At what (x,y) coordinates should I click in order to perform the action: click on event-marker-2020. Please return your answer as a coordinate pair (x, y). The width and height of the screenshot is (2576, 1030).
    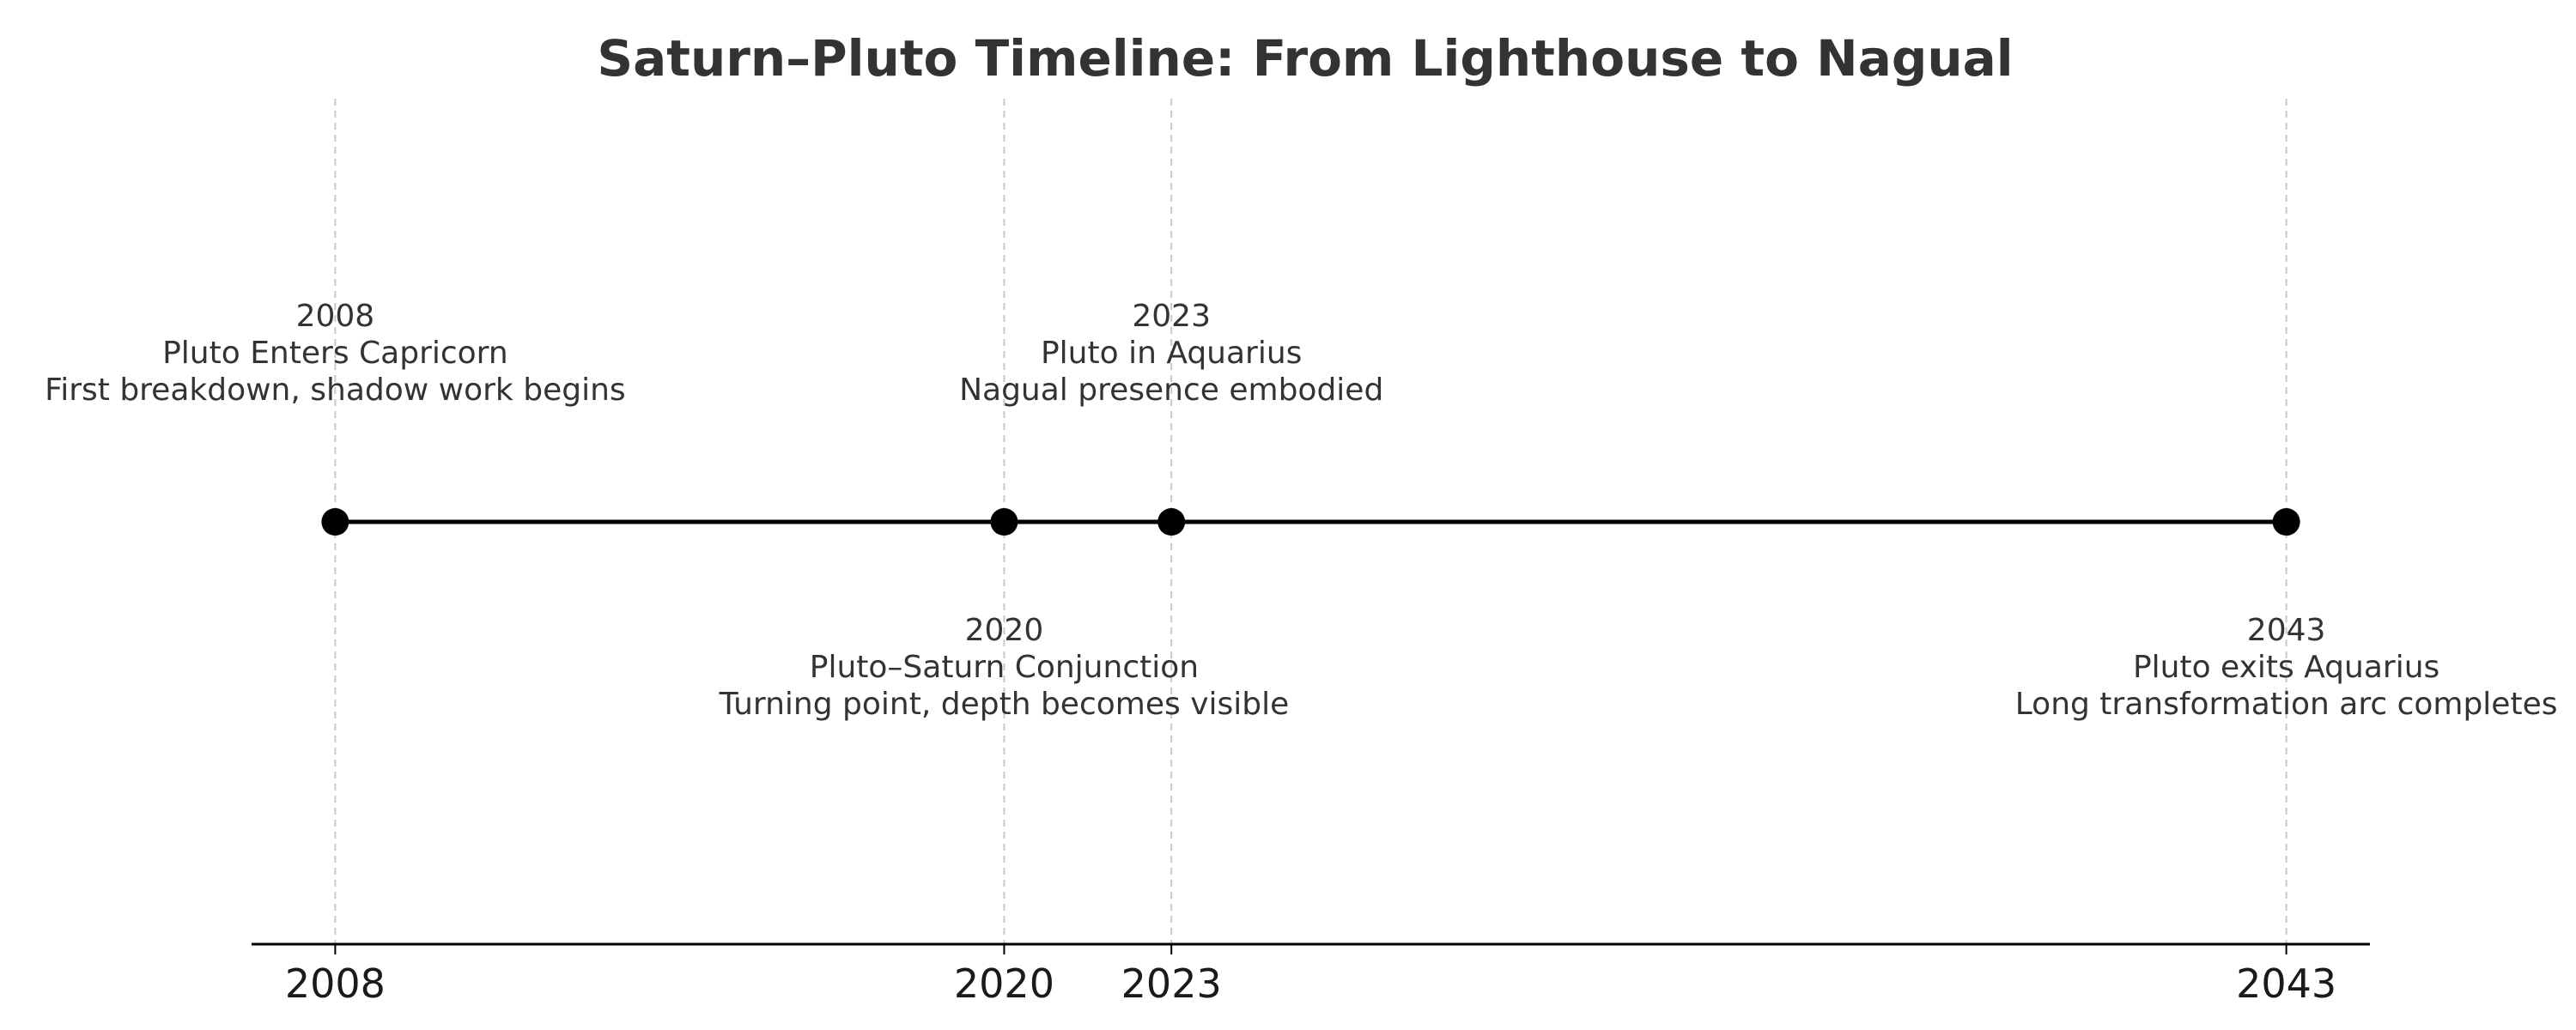
    Looking at the image, I should click on (1004, 522).